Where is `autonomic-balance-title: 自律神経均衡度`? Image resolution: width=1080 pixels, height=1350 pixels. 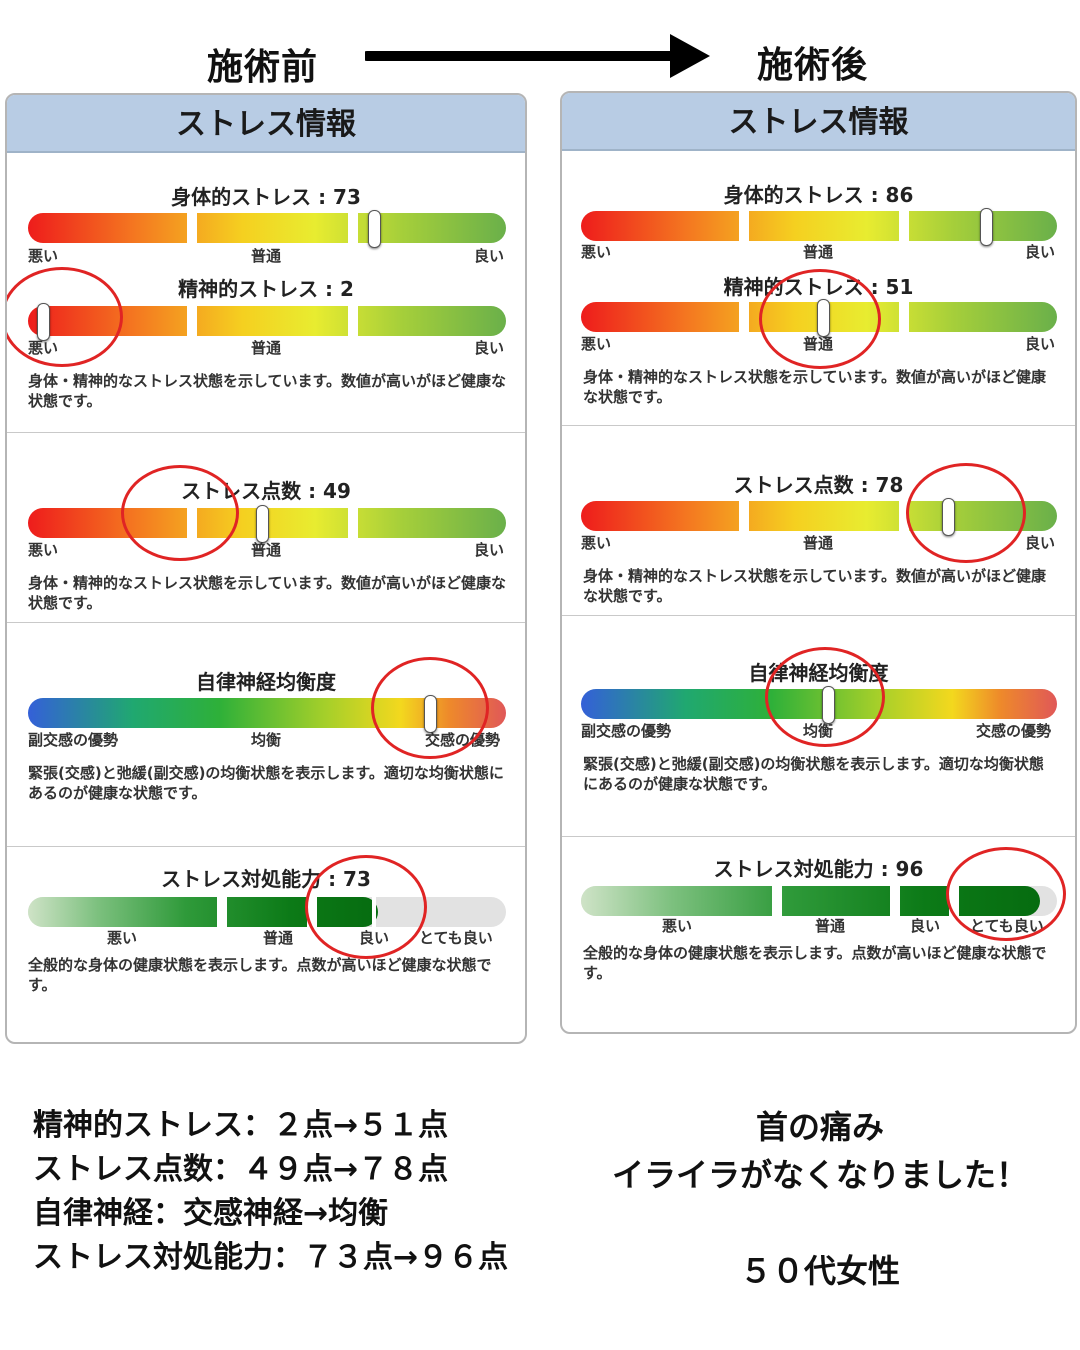
autonomic-balance-title: 自律神経均衡度 is located at coordinates (266, 682).